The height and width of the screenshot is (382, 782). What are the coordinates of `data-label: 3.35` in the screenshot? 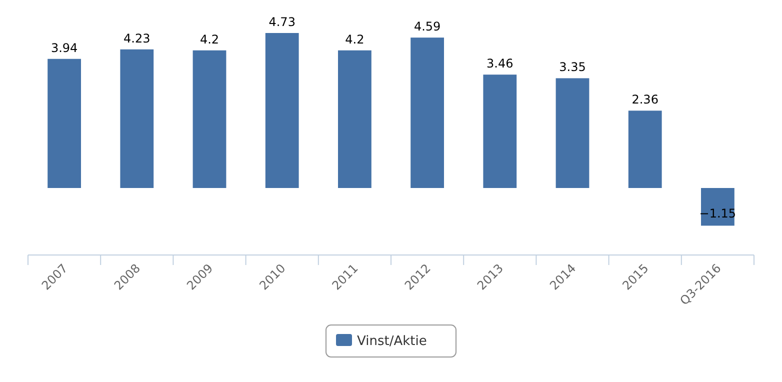 It's located at (572, 67).